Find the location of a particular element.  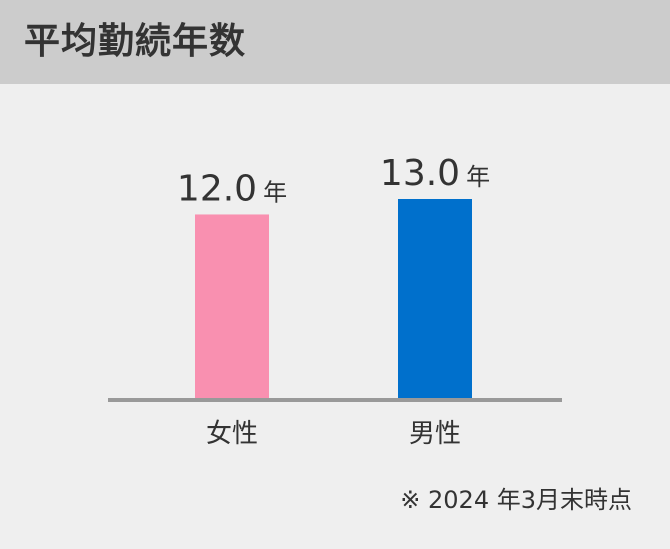

data-label-value: 12.0 is located at coordinates (217, 188).